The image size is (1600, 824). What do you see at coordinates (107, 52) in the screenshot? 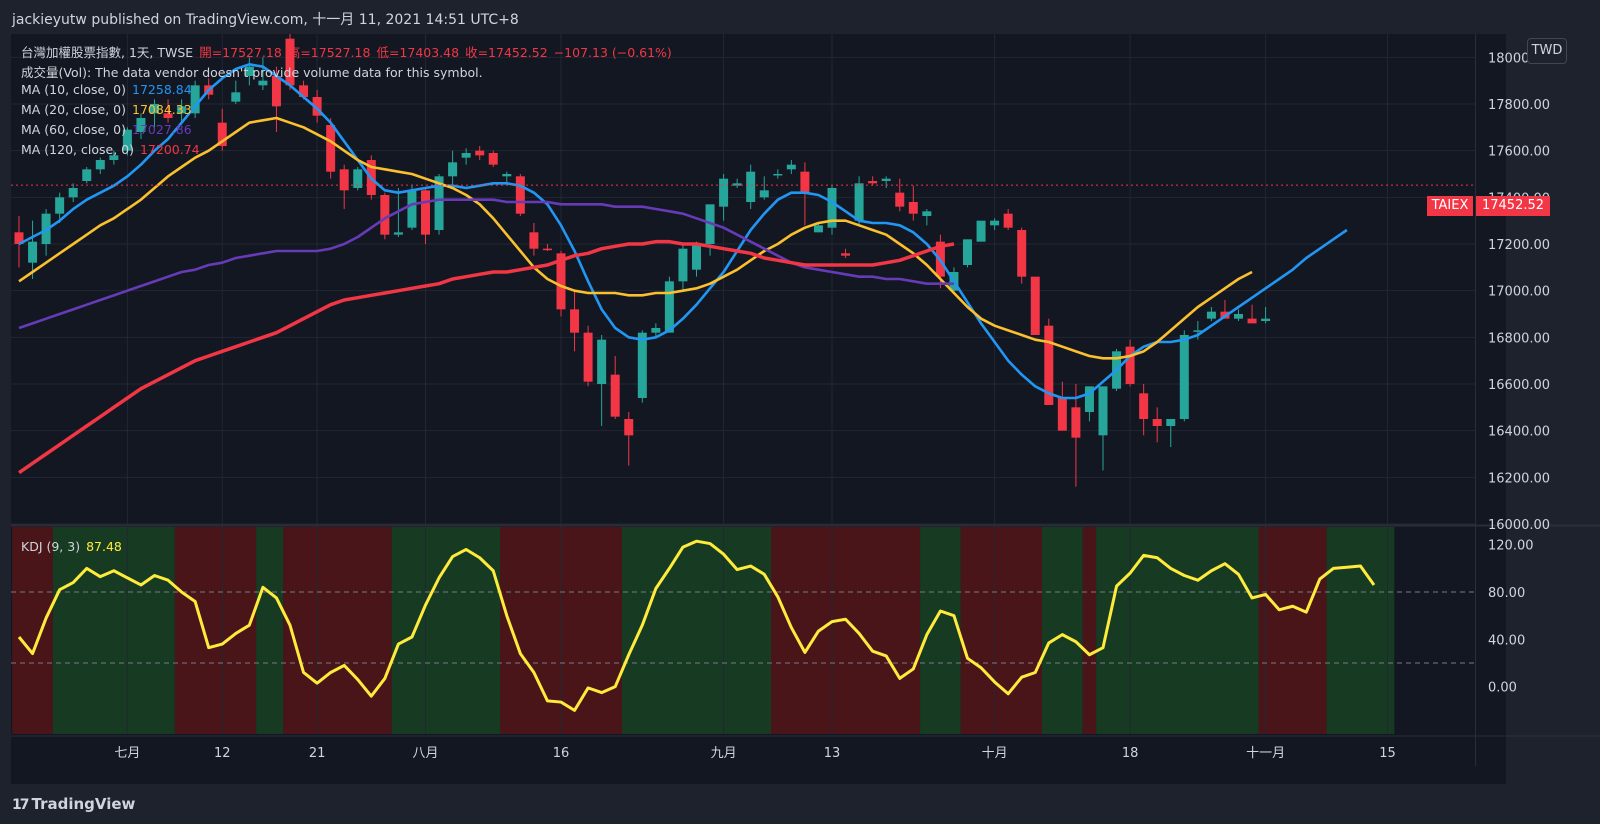
I see `symbol-line: 台灣加權股票指數, 1天, TWSE` at bounding box center [107, 52].